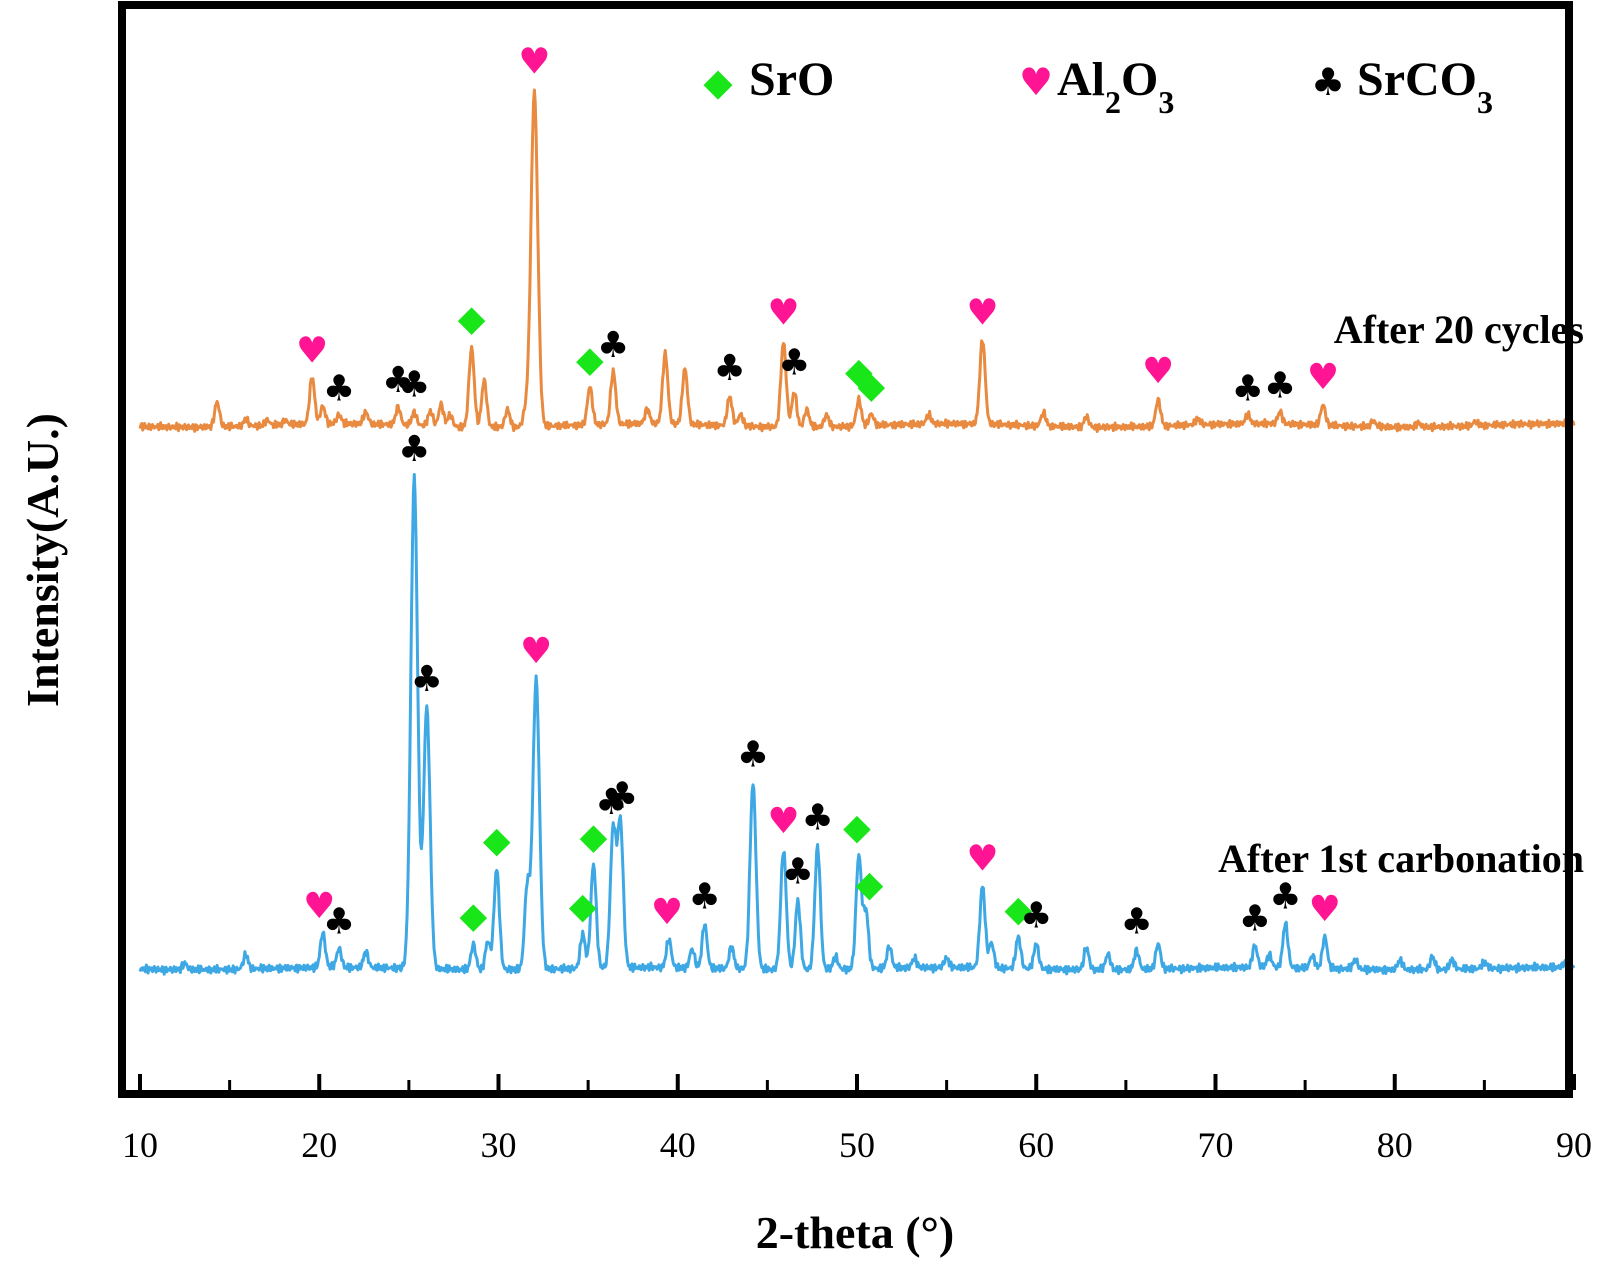 The image size is (1614, 1269). What do you see at coordinates (1328, 82) in the screenshot?
I see `club-legend-symbol: ♣` at bounding box center [1328, 82].